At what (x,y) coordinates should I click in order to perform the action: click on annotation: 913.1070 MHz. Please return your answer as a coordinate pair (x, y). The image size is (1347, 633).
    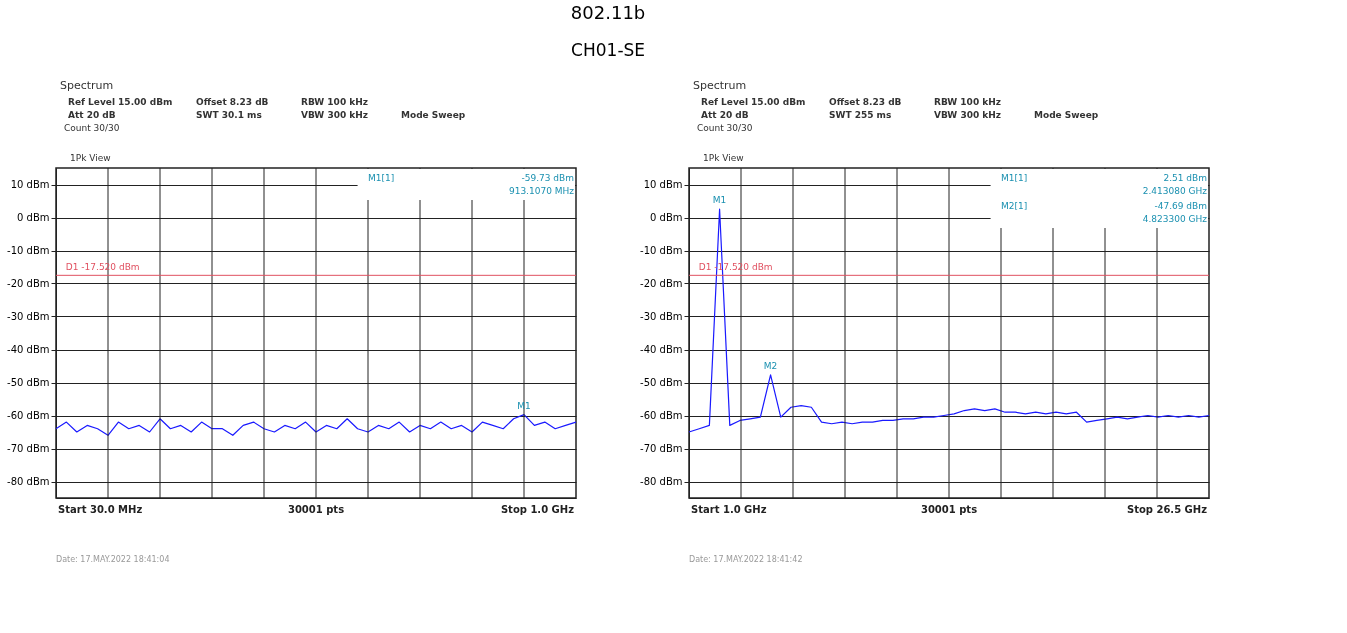
    Looking at the image, I should click on (541, 191).